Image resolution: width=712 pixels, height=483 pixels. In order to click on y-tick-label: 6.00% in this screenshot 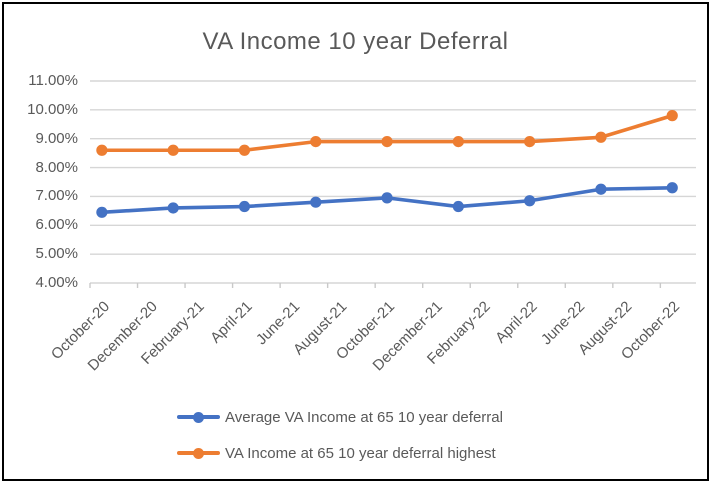, I will do `click(56, 225)`.